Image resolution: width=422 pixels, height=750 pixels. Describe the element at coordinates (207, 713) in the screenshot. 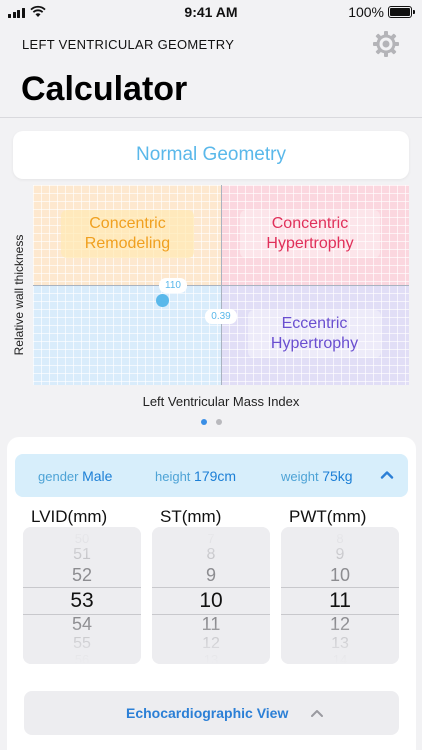

I see `echocardiographic-view-label: Echocardiographic View` at that location.